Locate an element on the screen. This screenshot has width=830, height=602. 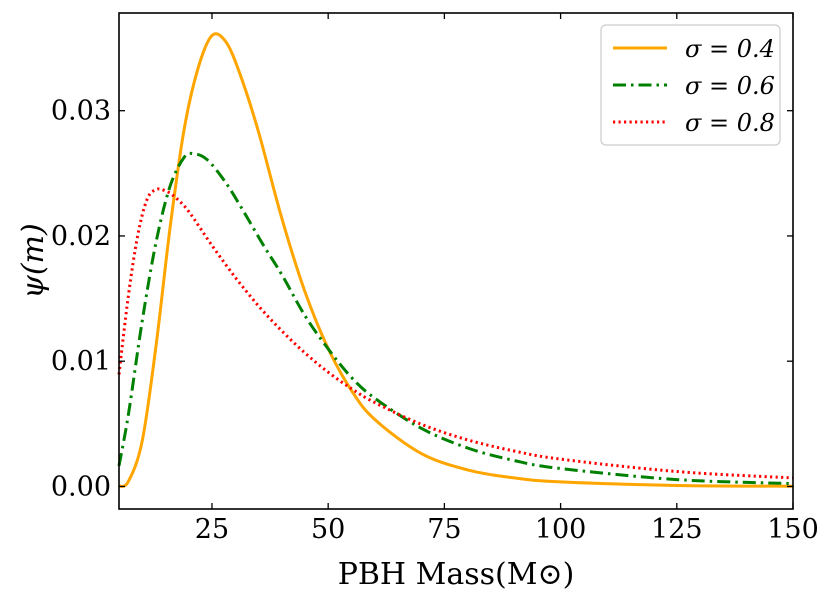
x-axis-label-group: PBH Mass(M⊙) is located at coordinates (456, 574).